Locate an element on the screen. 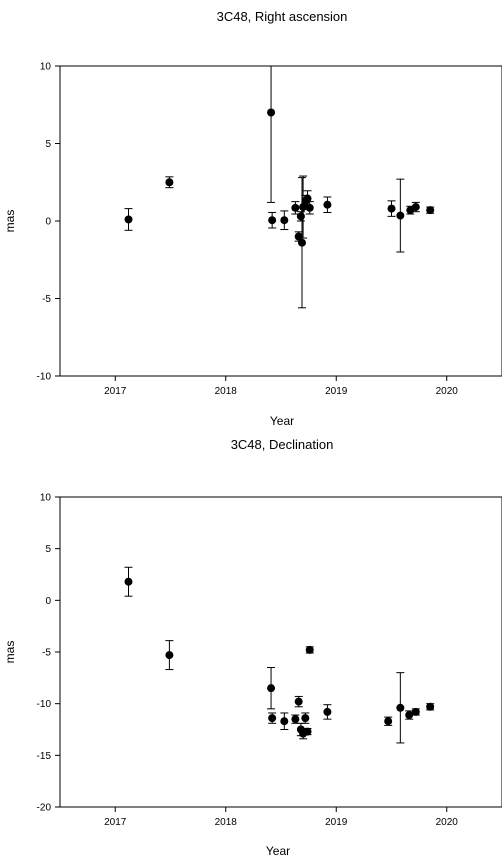  mark-layer is located at coordinates (279, 655).